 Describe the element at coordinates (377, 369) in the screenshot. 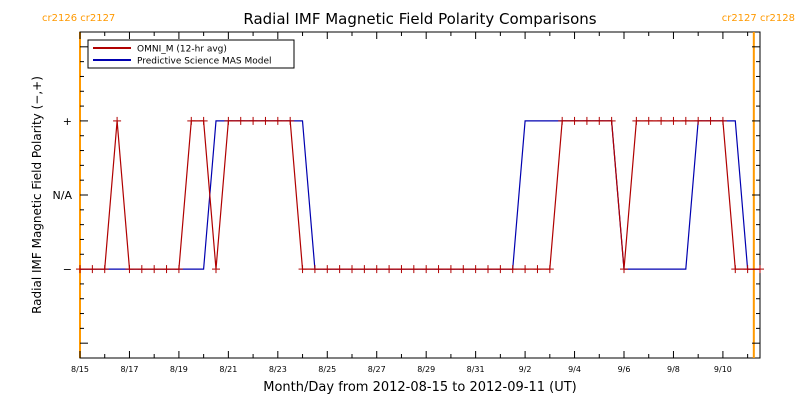

I see `x-tick-label: 8/27` at that location.